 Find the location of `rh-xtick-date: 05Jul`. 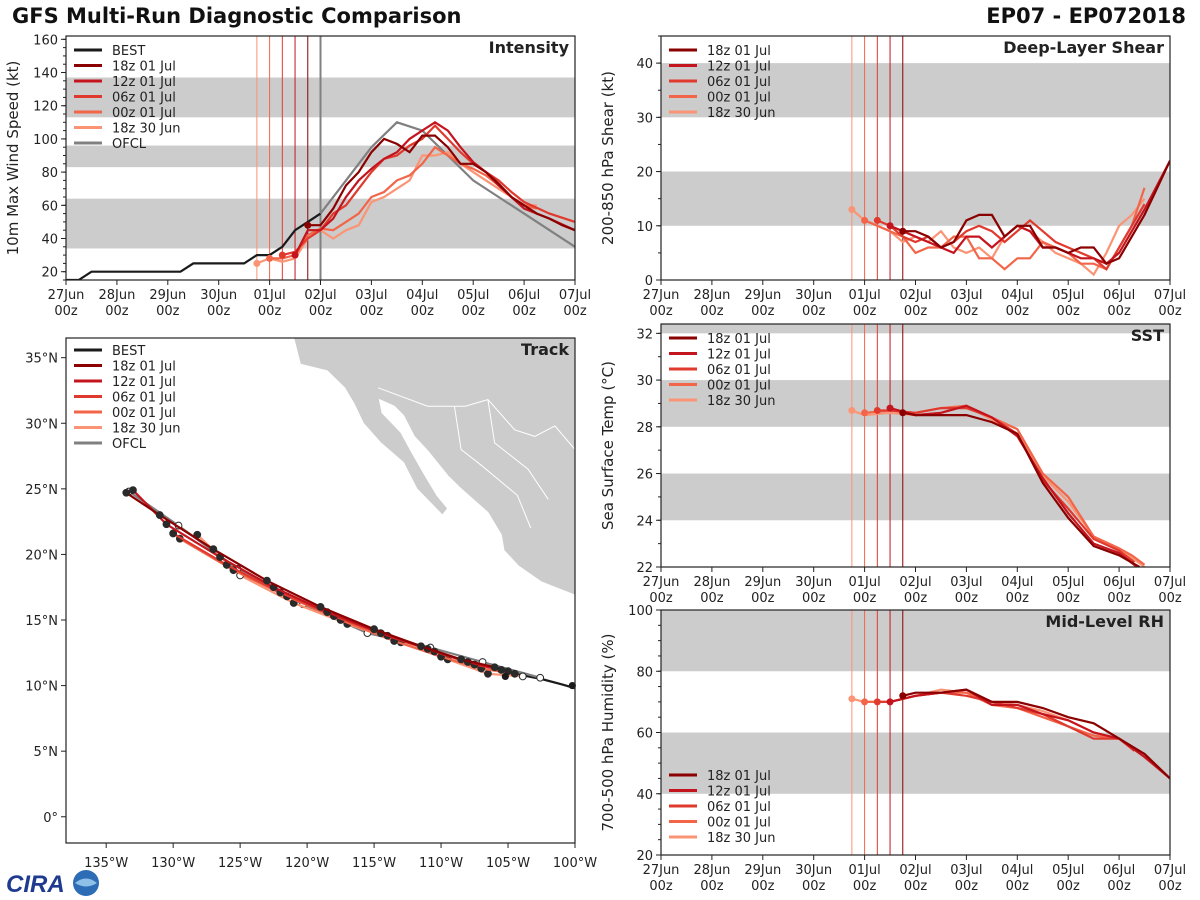

rh-xtick-date: 05Jul is located at coordinates (1068, 870).